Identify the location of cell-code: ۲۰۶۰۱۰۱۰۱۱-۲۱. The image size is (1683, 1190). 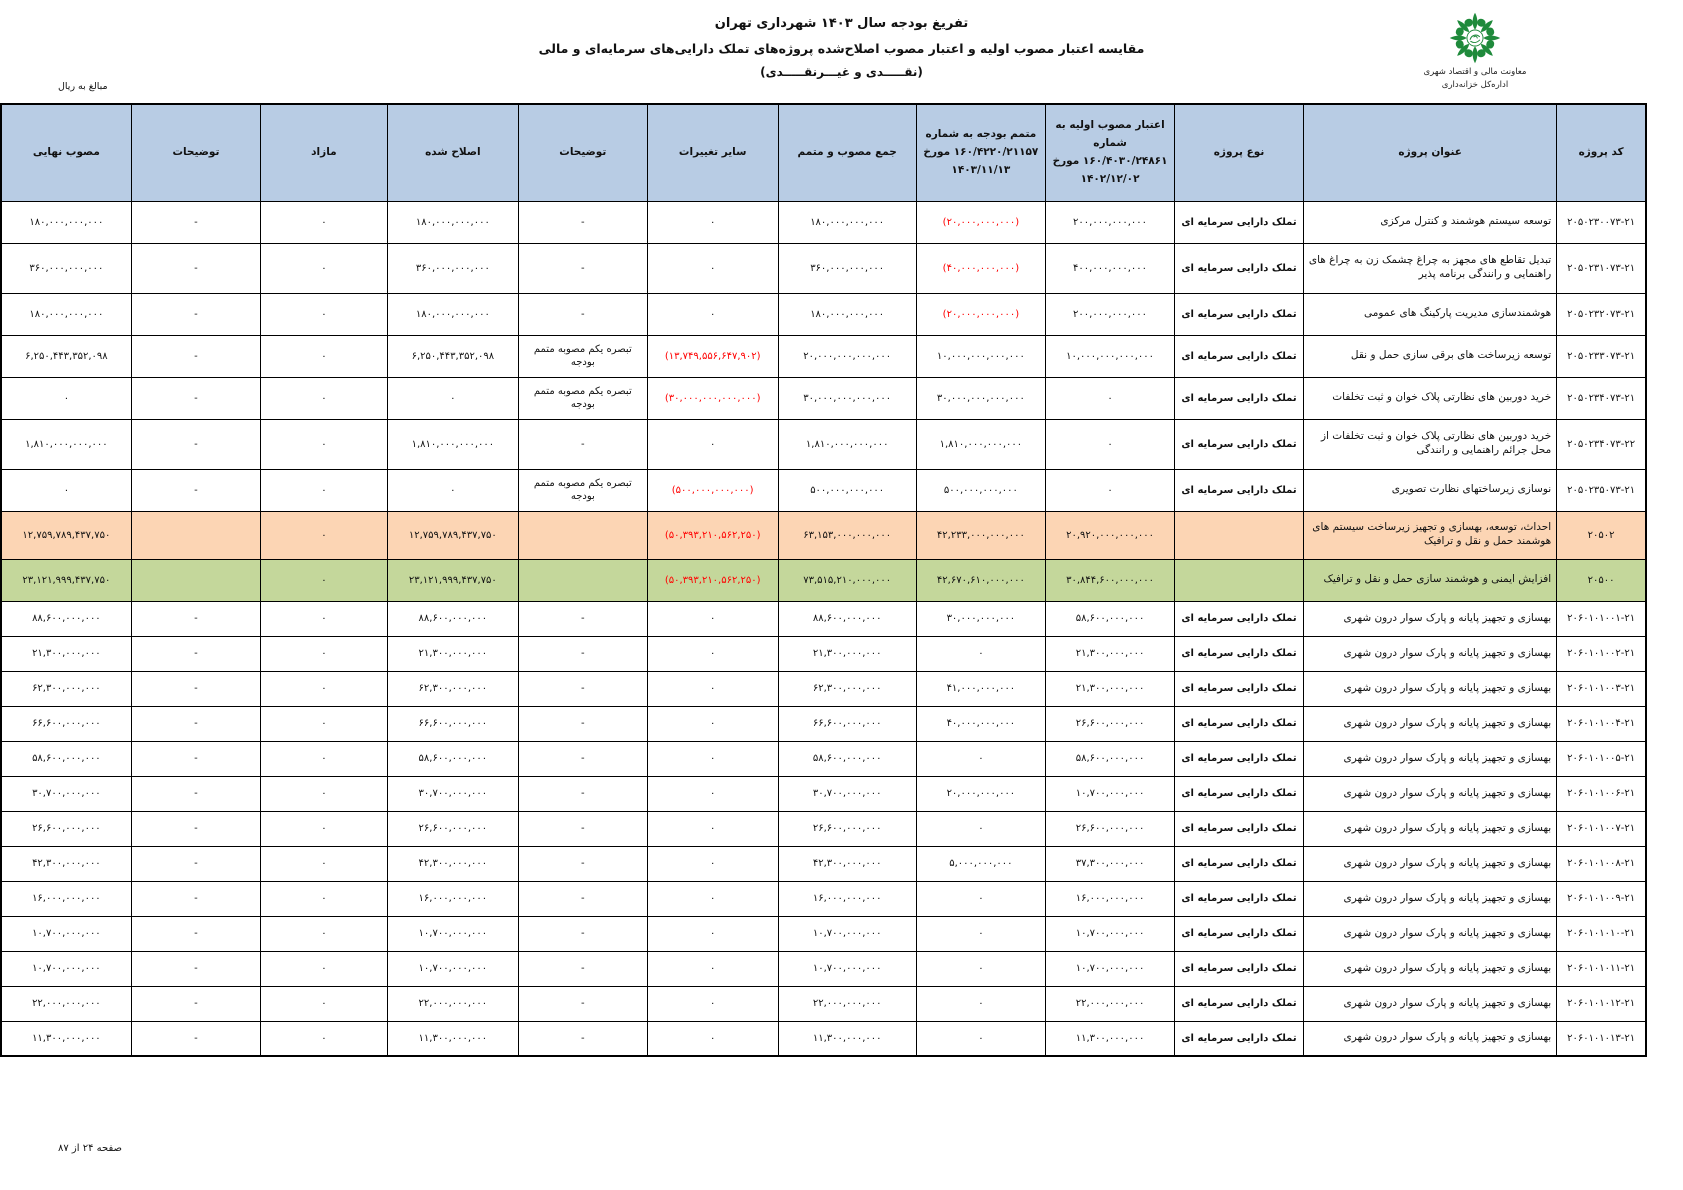
(1601, 968).